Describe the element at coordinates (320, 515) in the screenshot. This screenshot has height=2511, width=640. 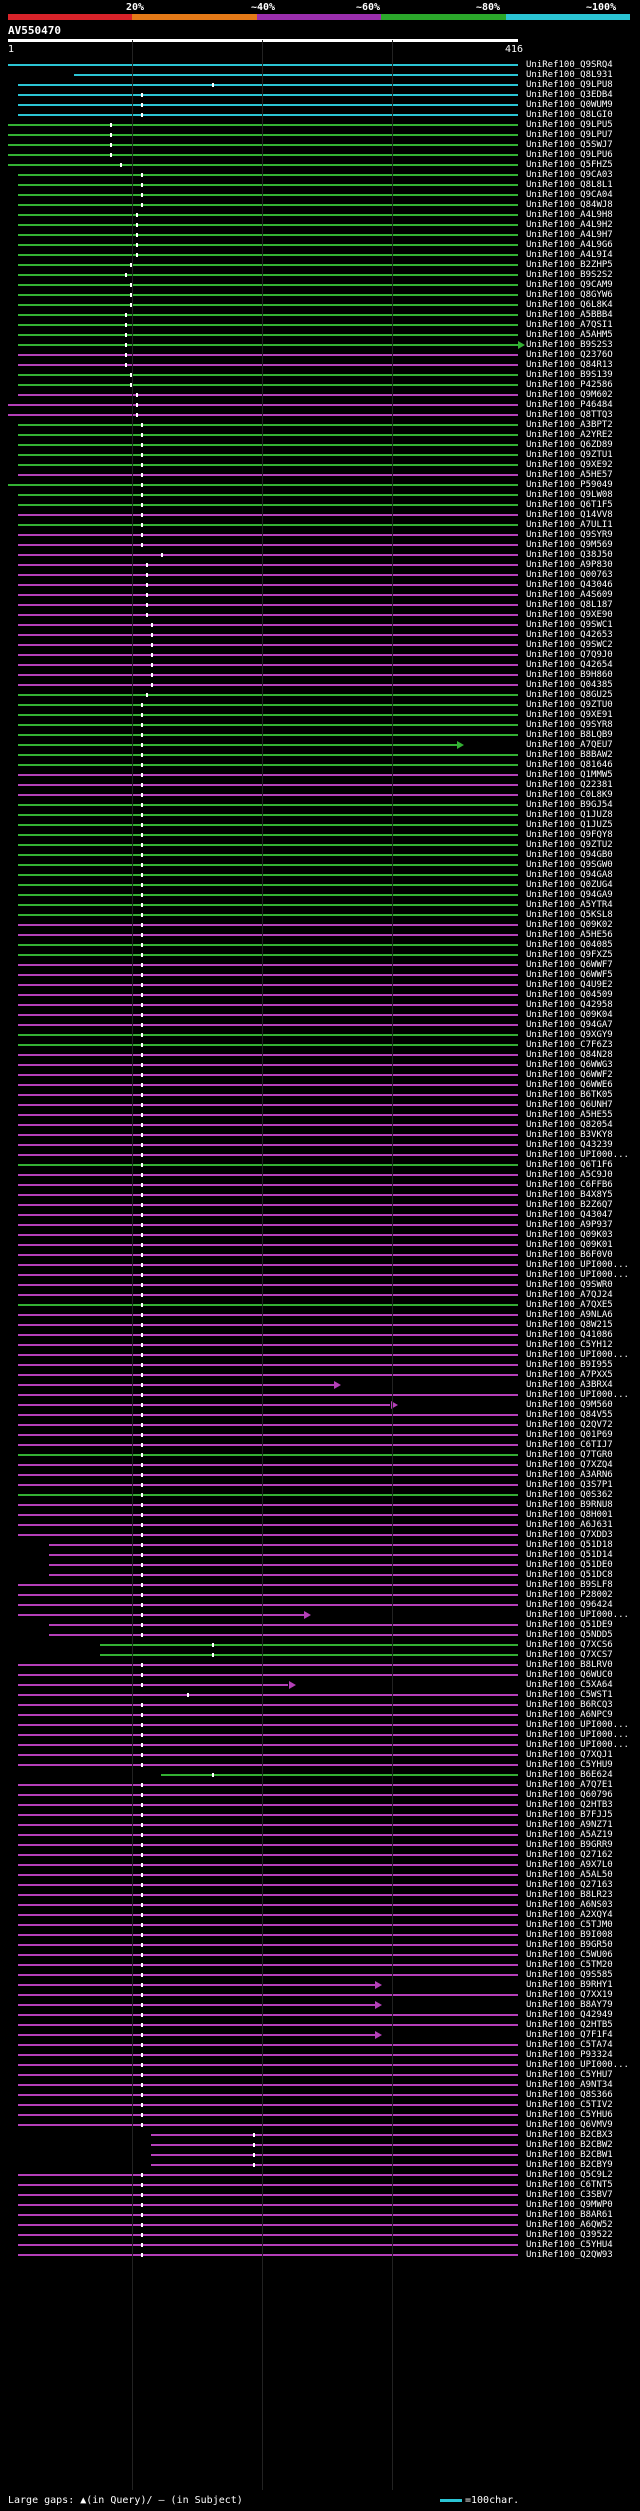
I see `hit-row: UniRef100_Q14VV8` at that location.